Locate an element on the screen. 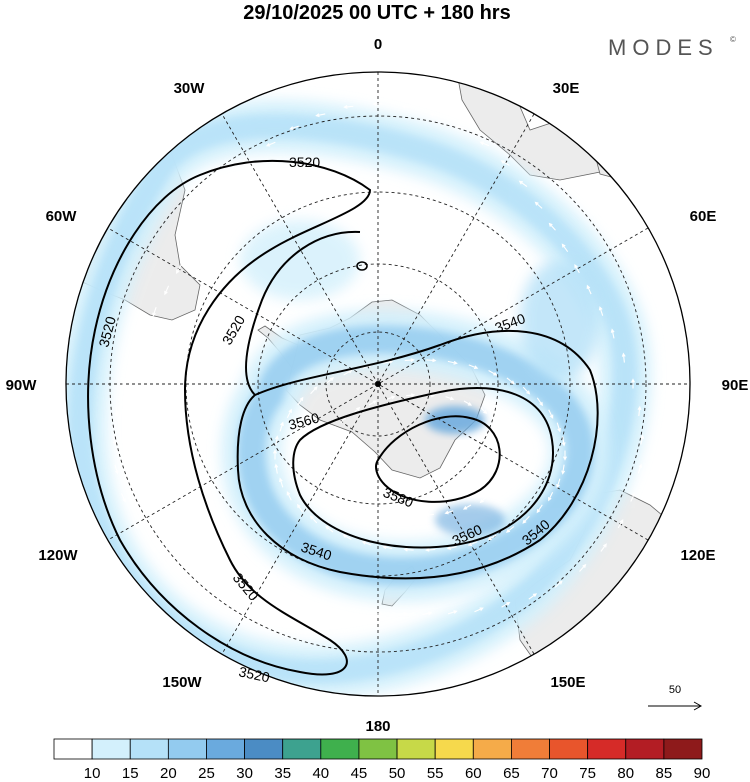  contour-label-3520-top: 3520 is located at coordinates (304, 162).